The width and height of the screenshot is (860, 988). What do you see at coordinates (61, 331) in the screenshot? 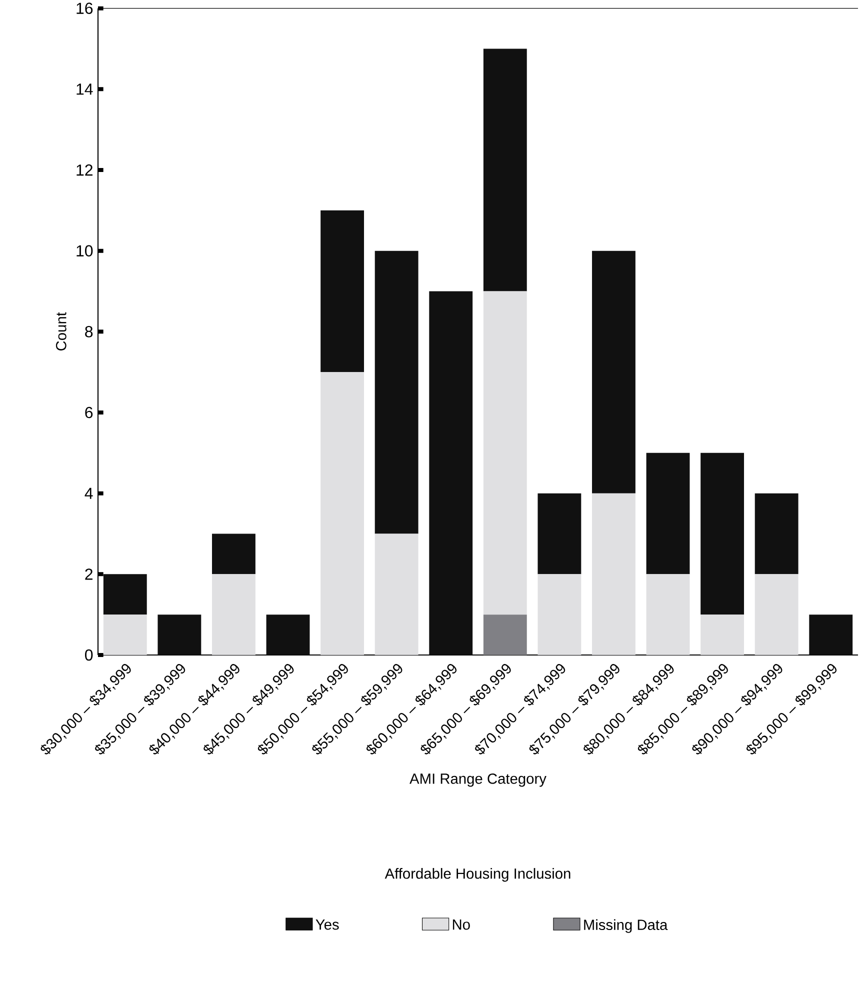
I see `y-axis-title: Count` at bounding box center [61, 331].